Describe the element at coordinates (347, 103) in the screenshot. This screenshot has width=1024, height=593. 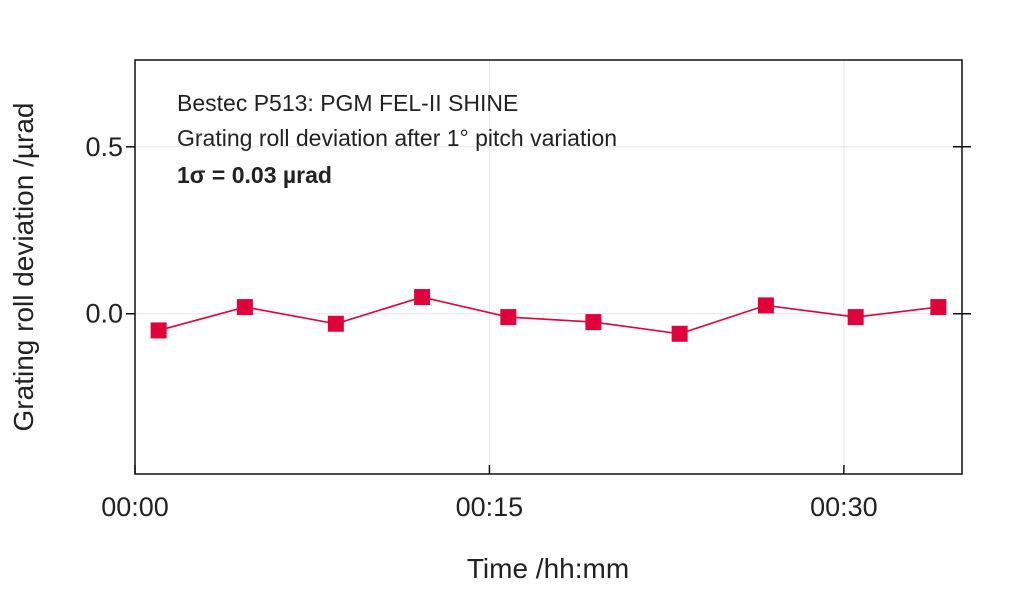
I see `chart-title-line-1: Bestec P513: PGM FEL-II SHINE` at that location.